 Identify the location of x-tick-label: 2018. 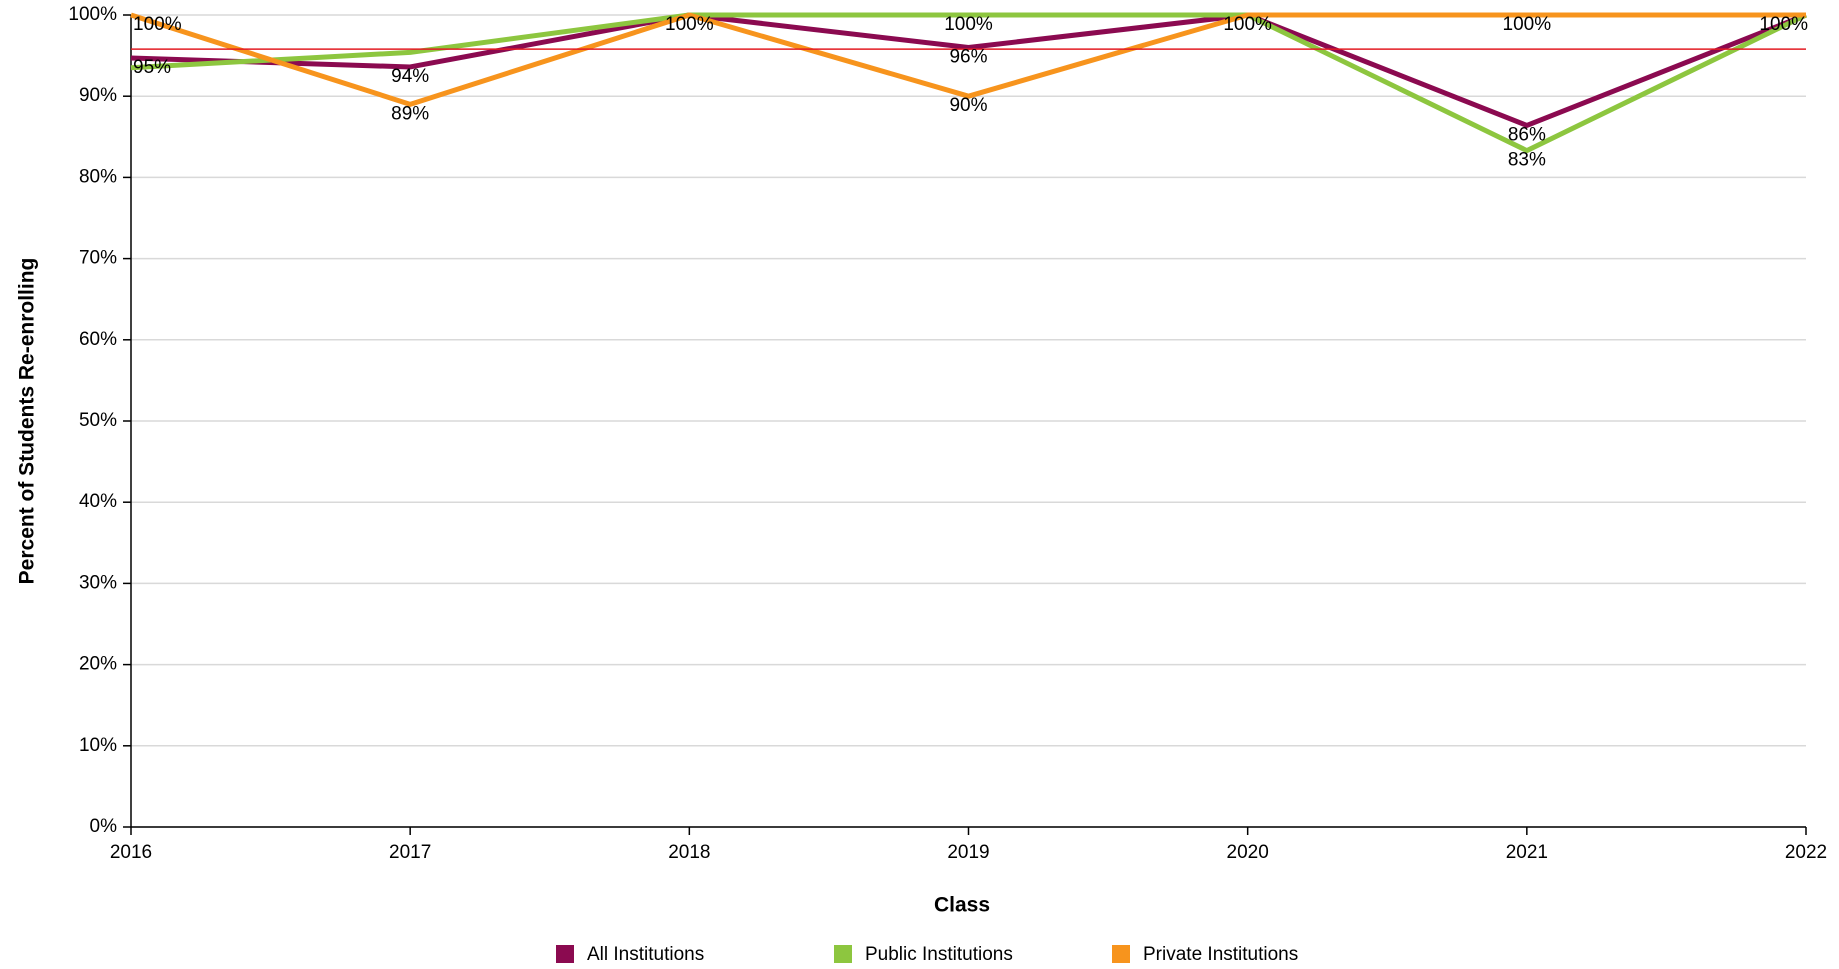
(689, 852).